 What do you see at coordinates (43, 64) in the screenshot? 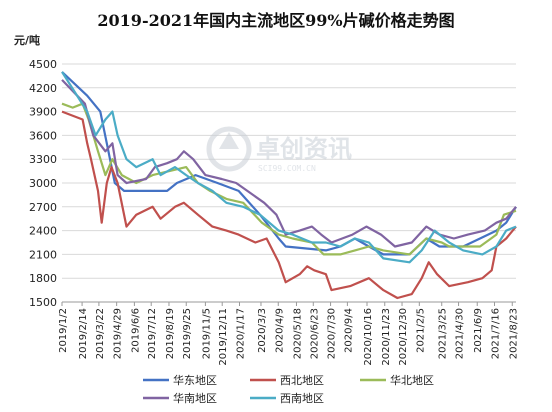
I see `y-tick-label: 4500` at bounding box center [43, 64].